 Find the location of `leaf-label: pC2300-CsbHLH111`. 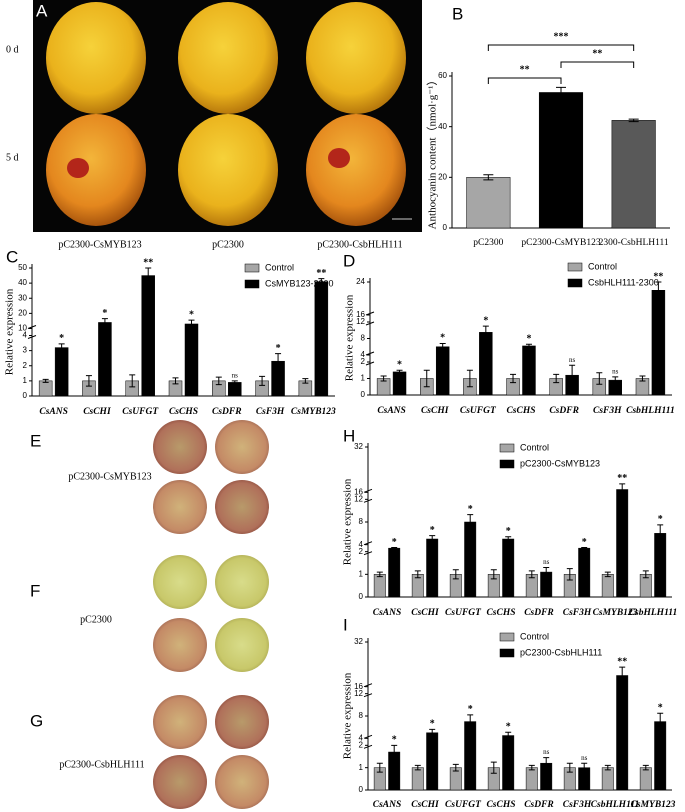

leaf-label: pC2300-CsbHLH111 is located at coordinates (101, 764).